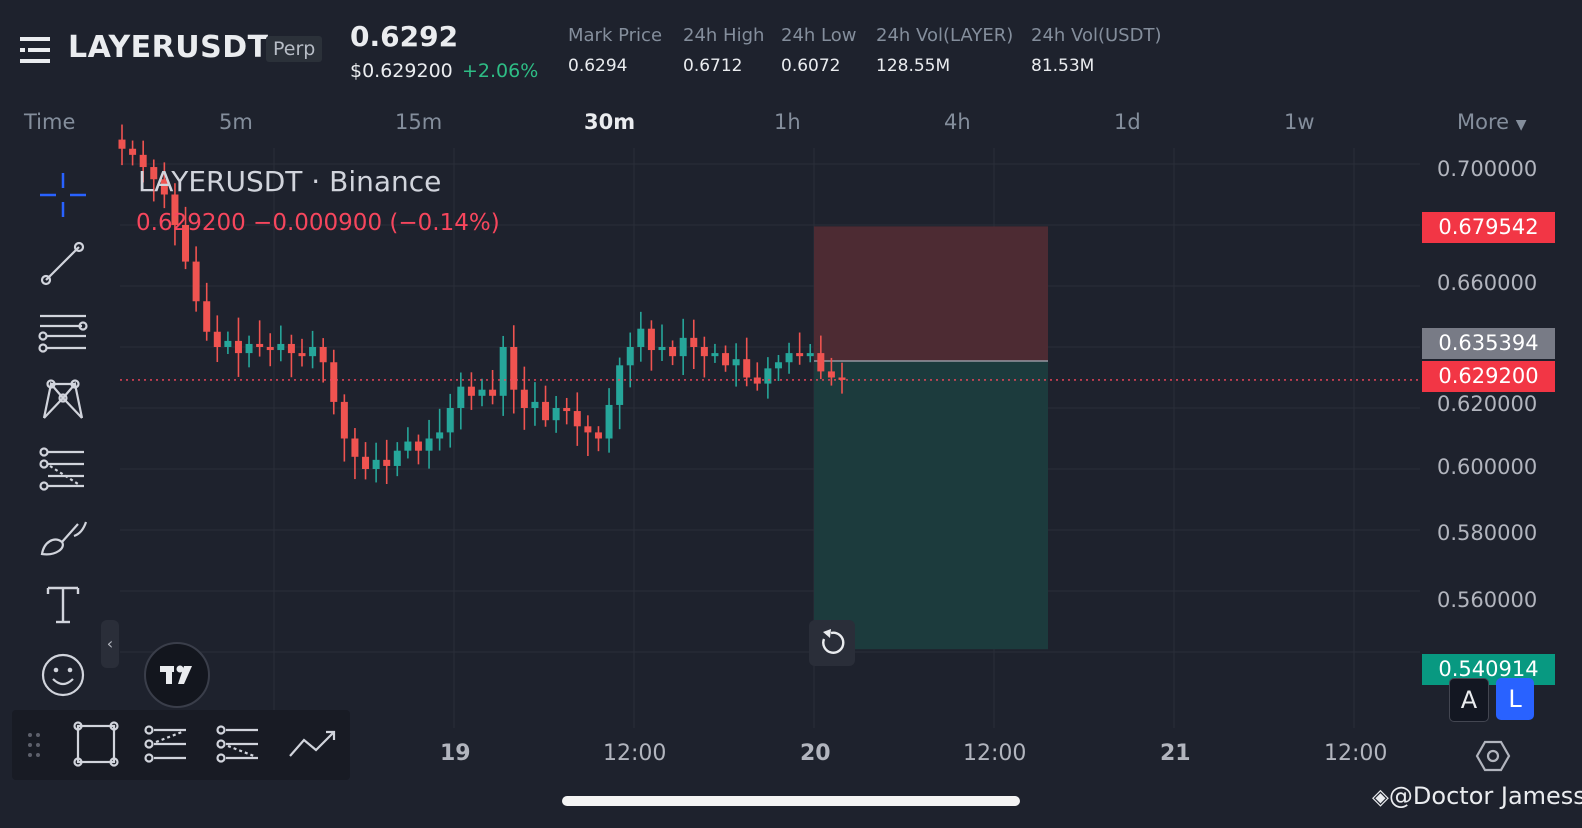 The image size is (1582, 828). Describe the element at coordinates (1521, 125) in the screenshot. I see `caret-down-icon: ▼` at that location.